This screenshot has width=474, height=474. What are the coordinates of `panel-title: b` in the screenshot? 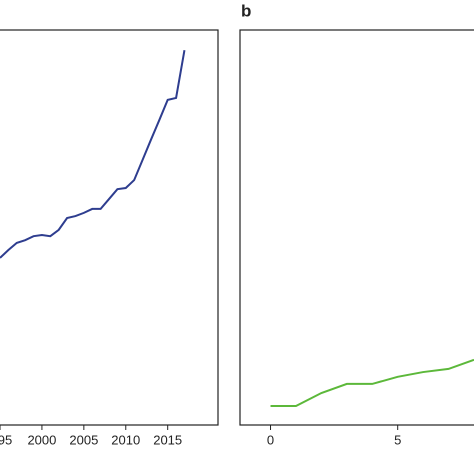 It's located at (246, 10).